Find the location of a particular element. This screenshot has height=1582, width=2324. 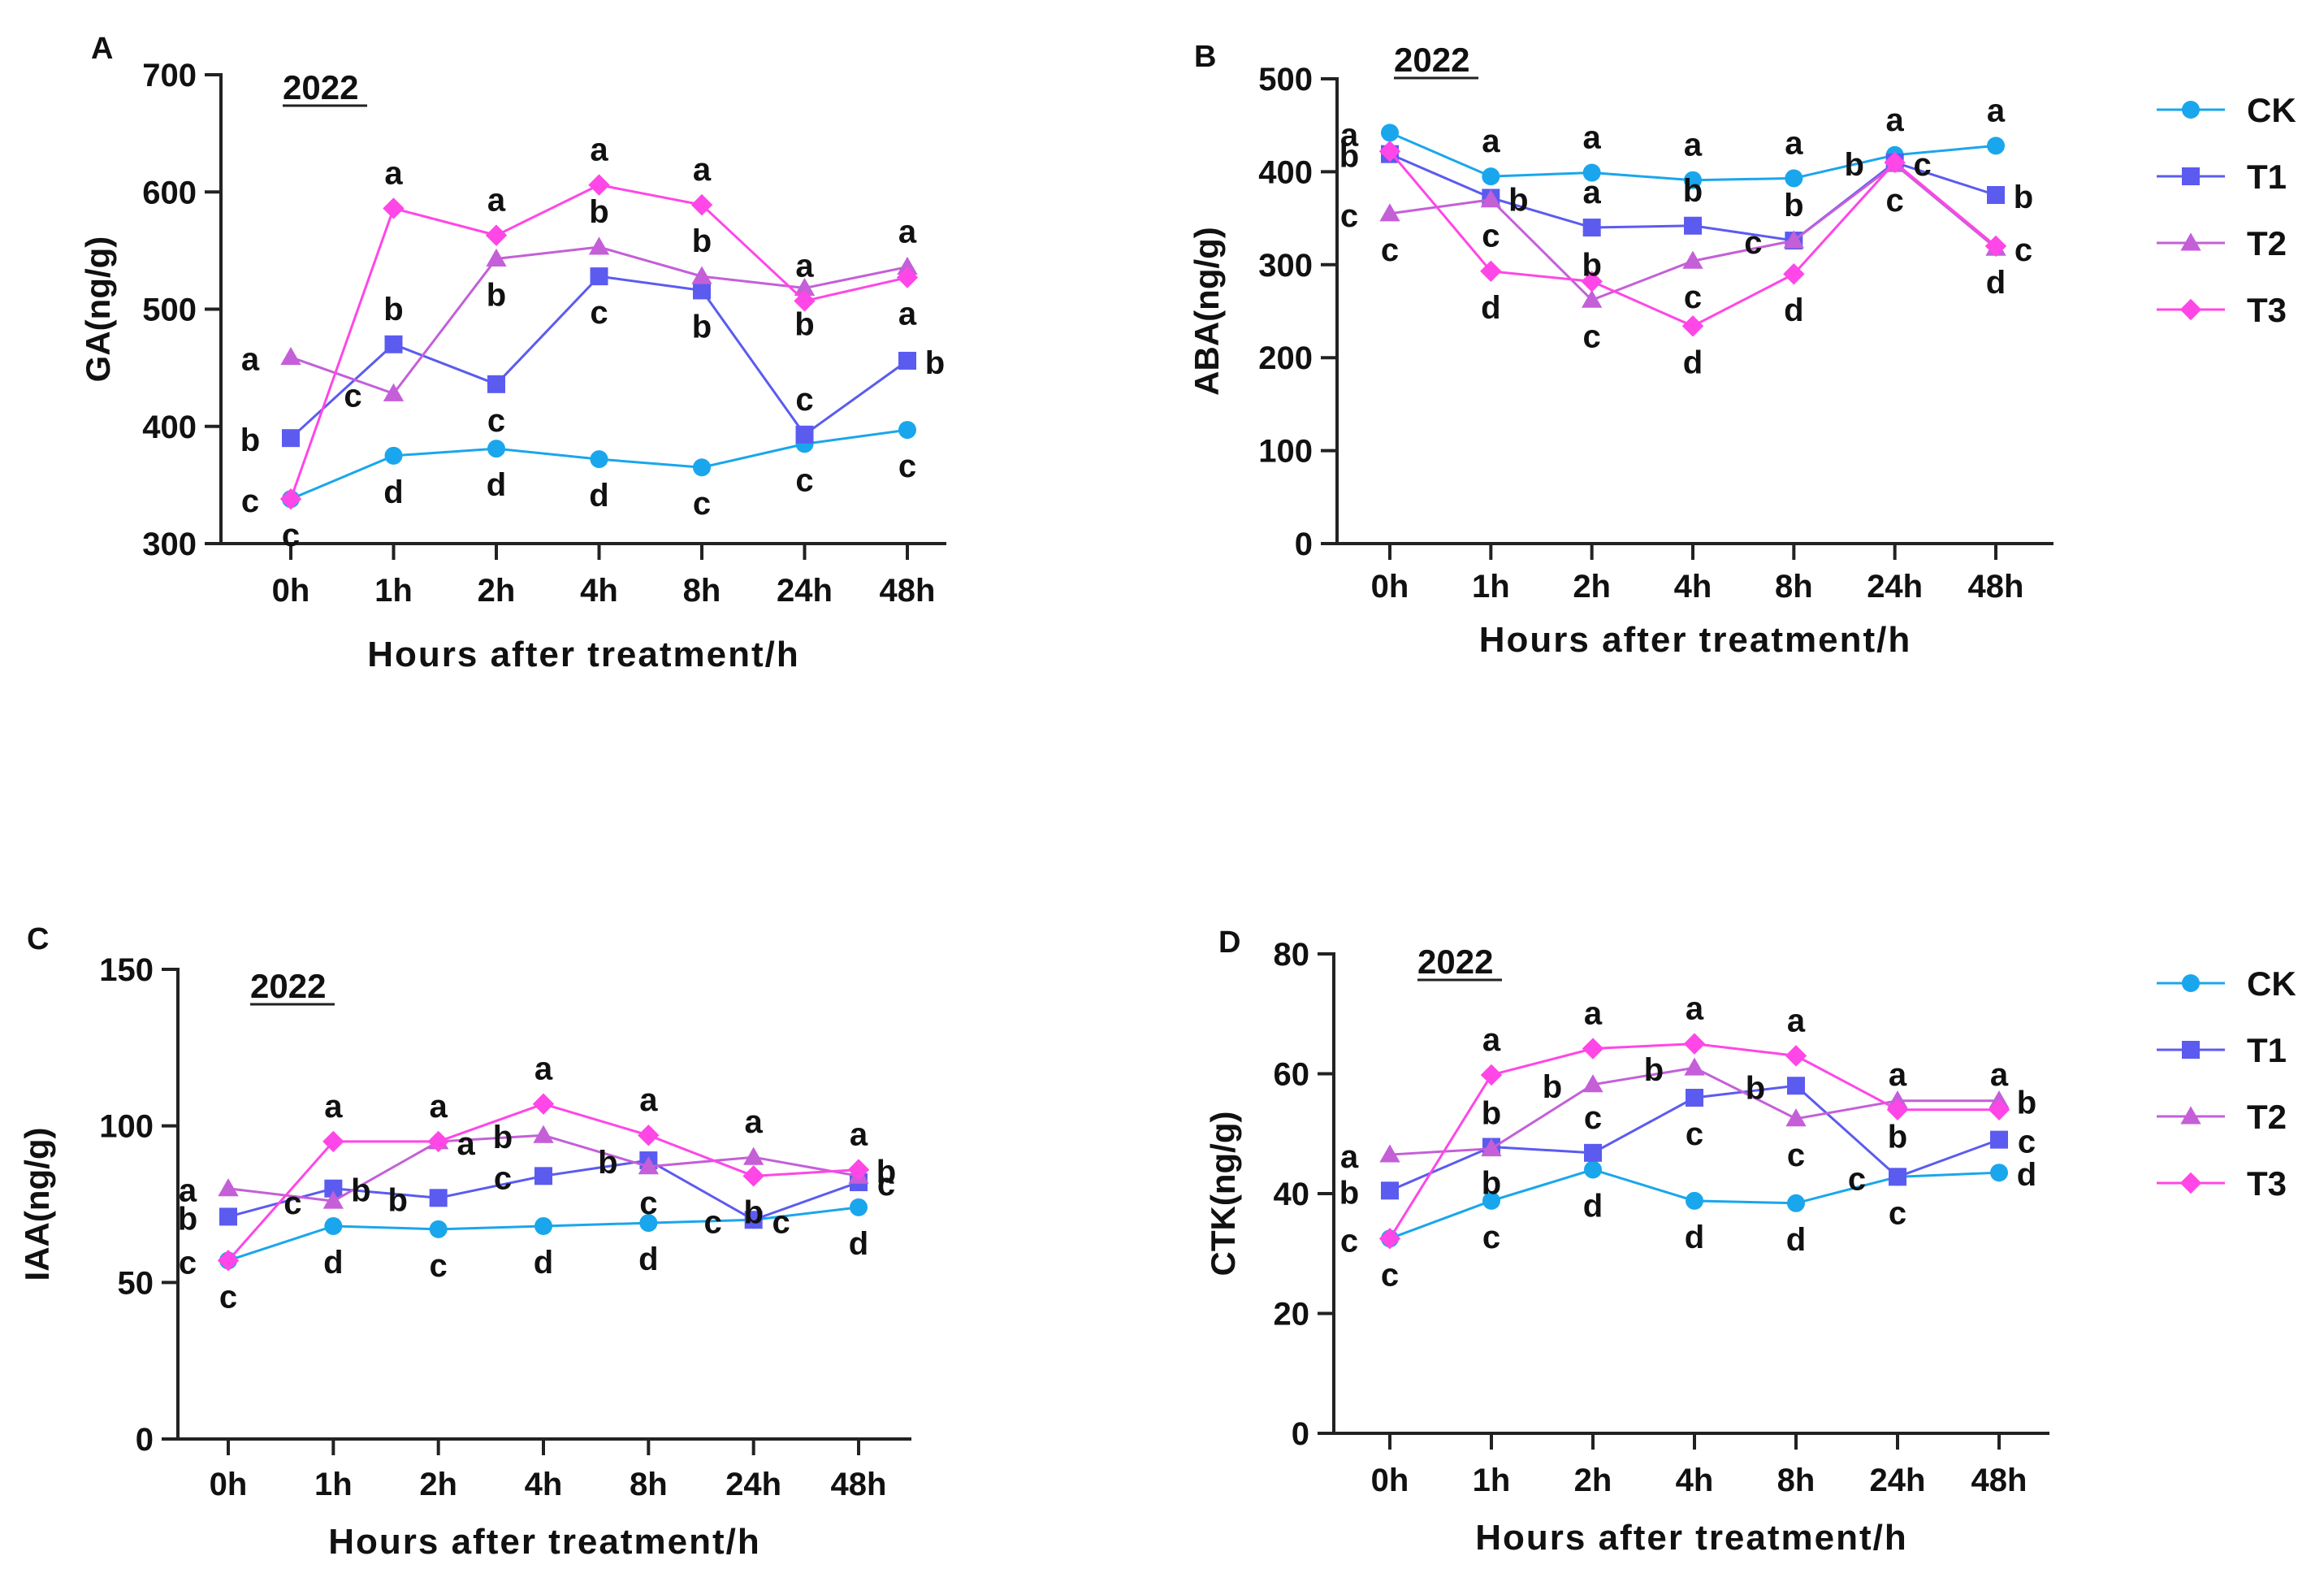

y-tick-label: 600 is located at coordinates (169, 192).